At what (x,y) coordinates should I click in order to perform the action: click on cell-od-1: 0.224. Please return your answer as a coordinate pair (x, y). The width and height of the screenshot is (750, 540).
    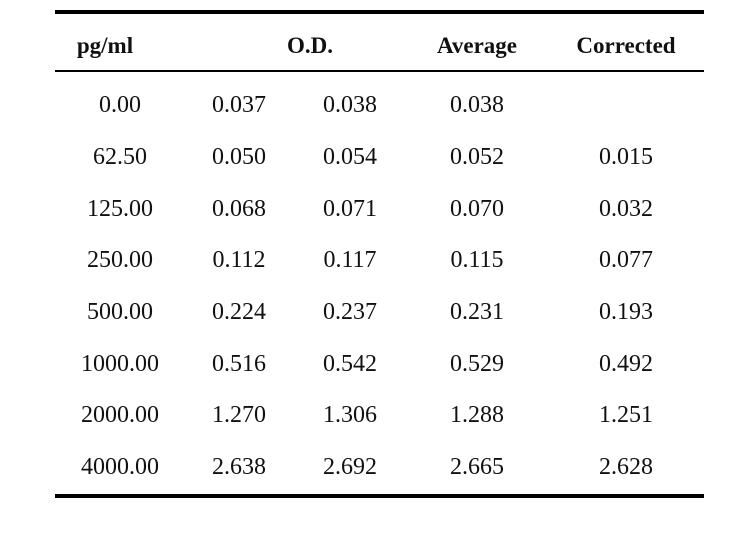
    Looking at the image, I should click on (239, 312).